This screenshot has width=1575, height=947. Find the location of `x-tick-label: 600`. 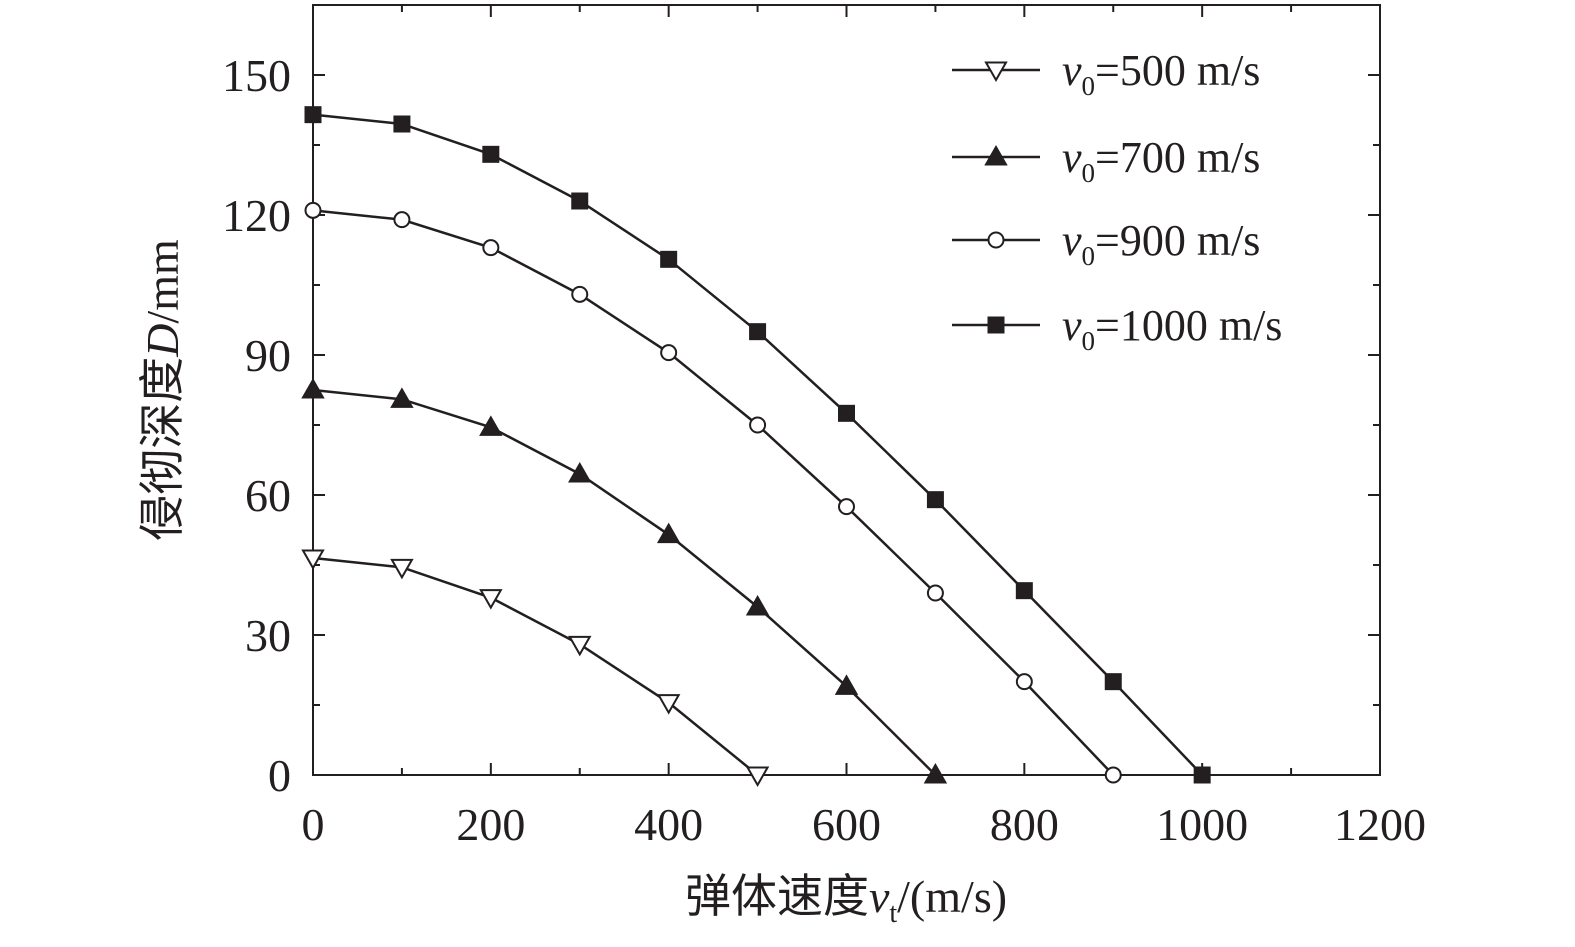

x-tick-label: 600 is located at coordinates (846, 824).